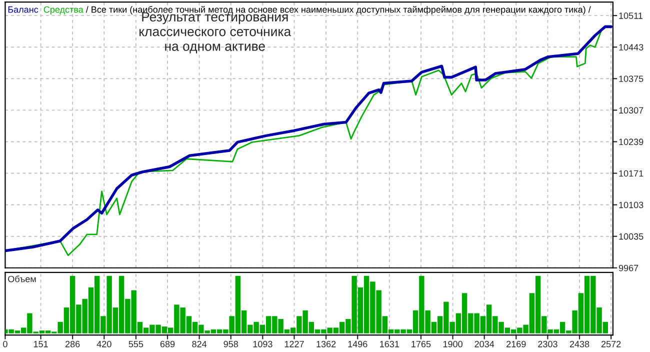 The image size is (650, 352). What do you see at coordinates (231, 344) in the screenshot?
I see `x-tick-label: 958` at bounding box center [231, 344].